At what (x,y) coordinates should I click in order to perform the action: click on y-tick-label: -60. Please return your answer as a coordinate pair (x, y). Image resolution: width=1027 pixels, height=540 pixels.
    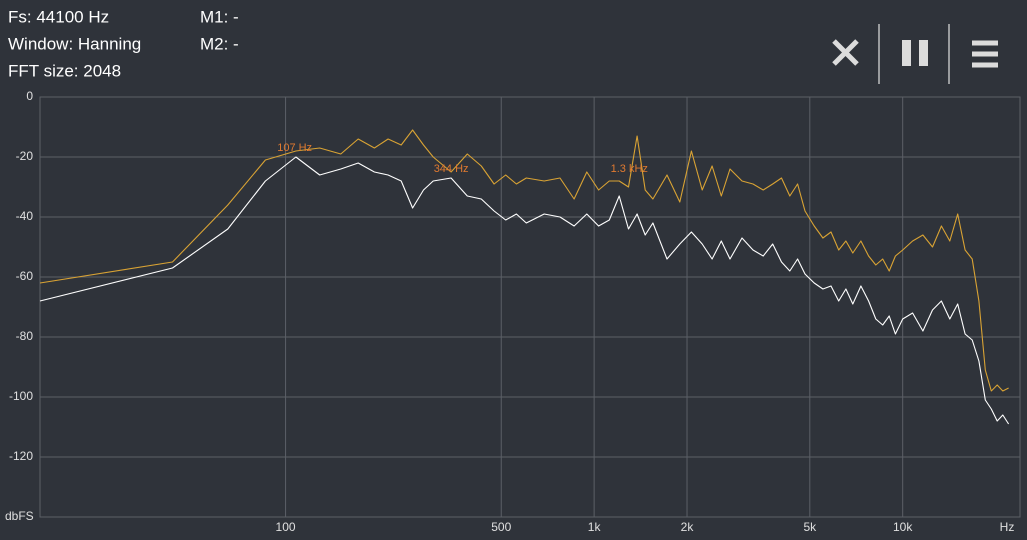
    Looking at the image, I should click on (25, 276).